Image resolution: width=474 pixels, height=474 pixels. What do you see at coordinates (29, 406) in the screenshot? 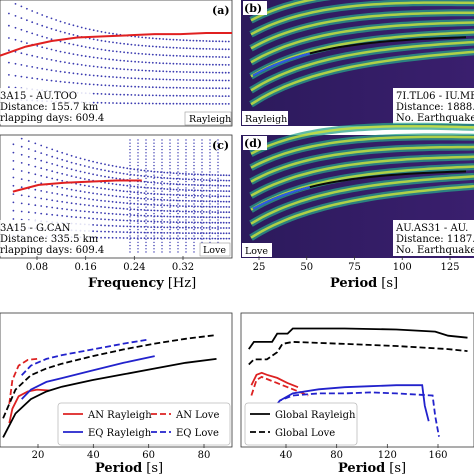
I see `series-line` at bounding box center [29, 406].